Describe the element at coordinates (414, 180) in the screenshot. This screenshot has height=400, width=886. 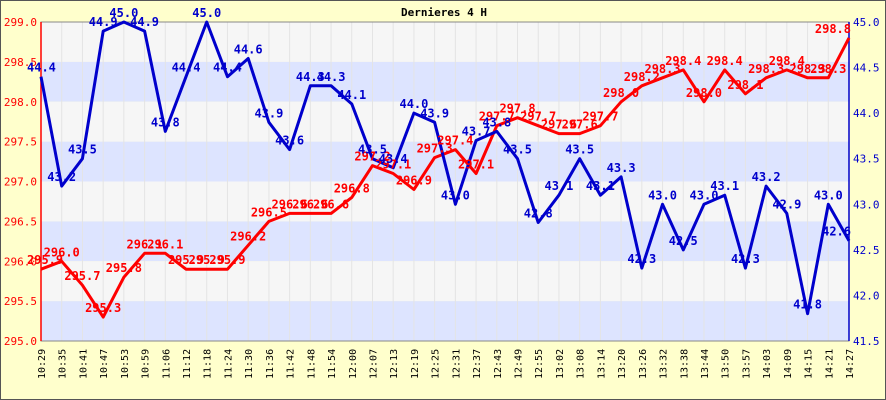
I see `red-data-label: 296.9` at that location.